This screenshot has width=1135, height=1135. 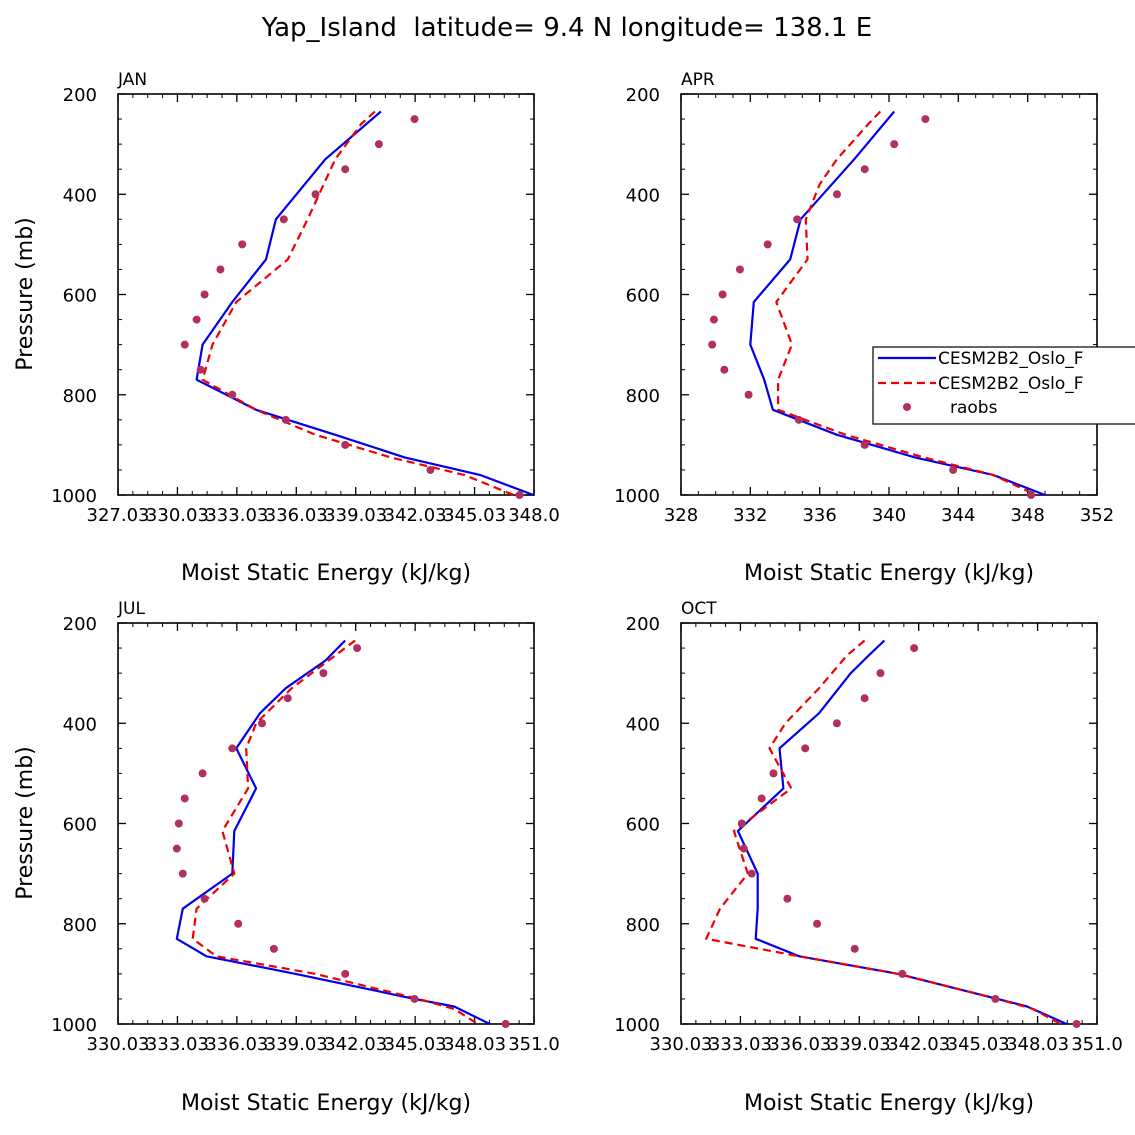 What do you see at coordinates (118, 515) in the screenshot?
I see `x-tick-label: 327.03` at bounding box center [118, 515].